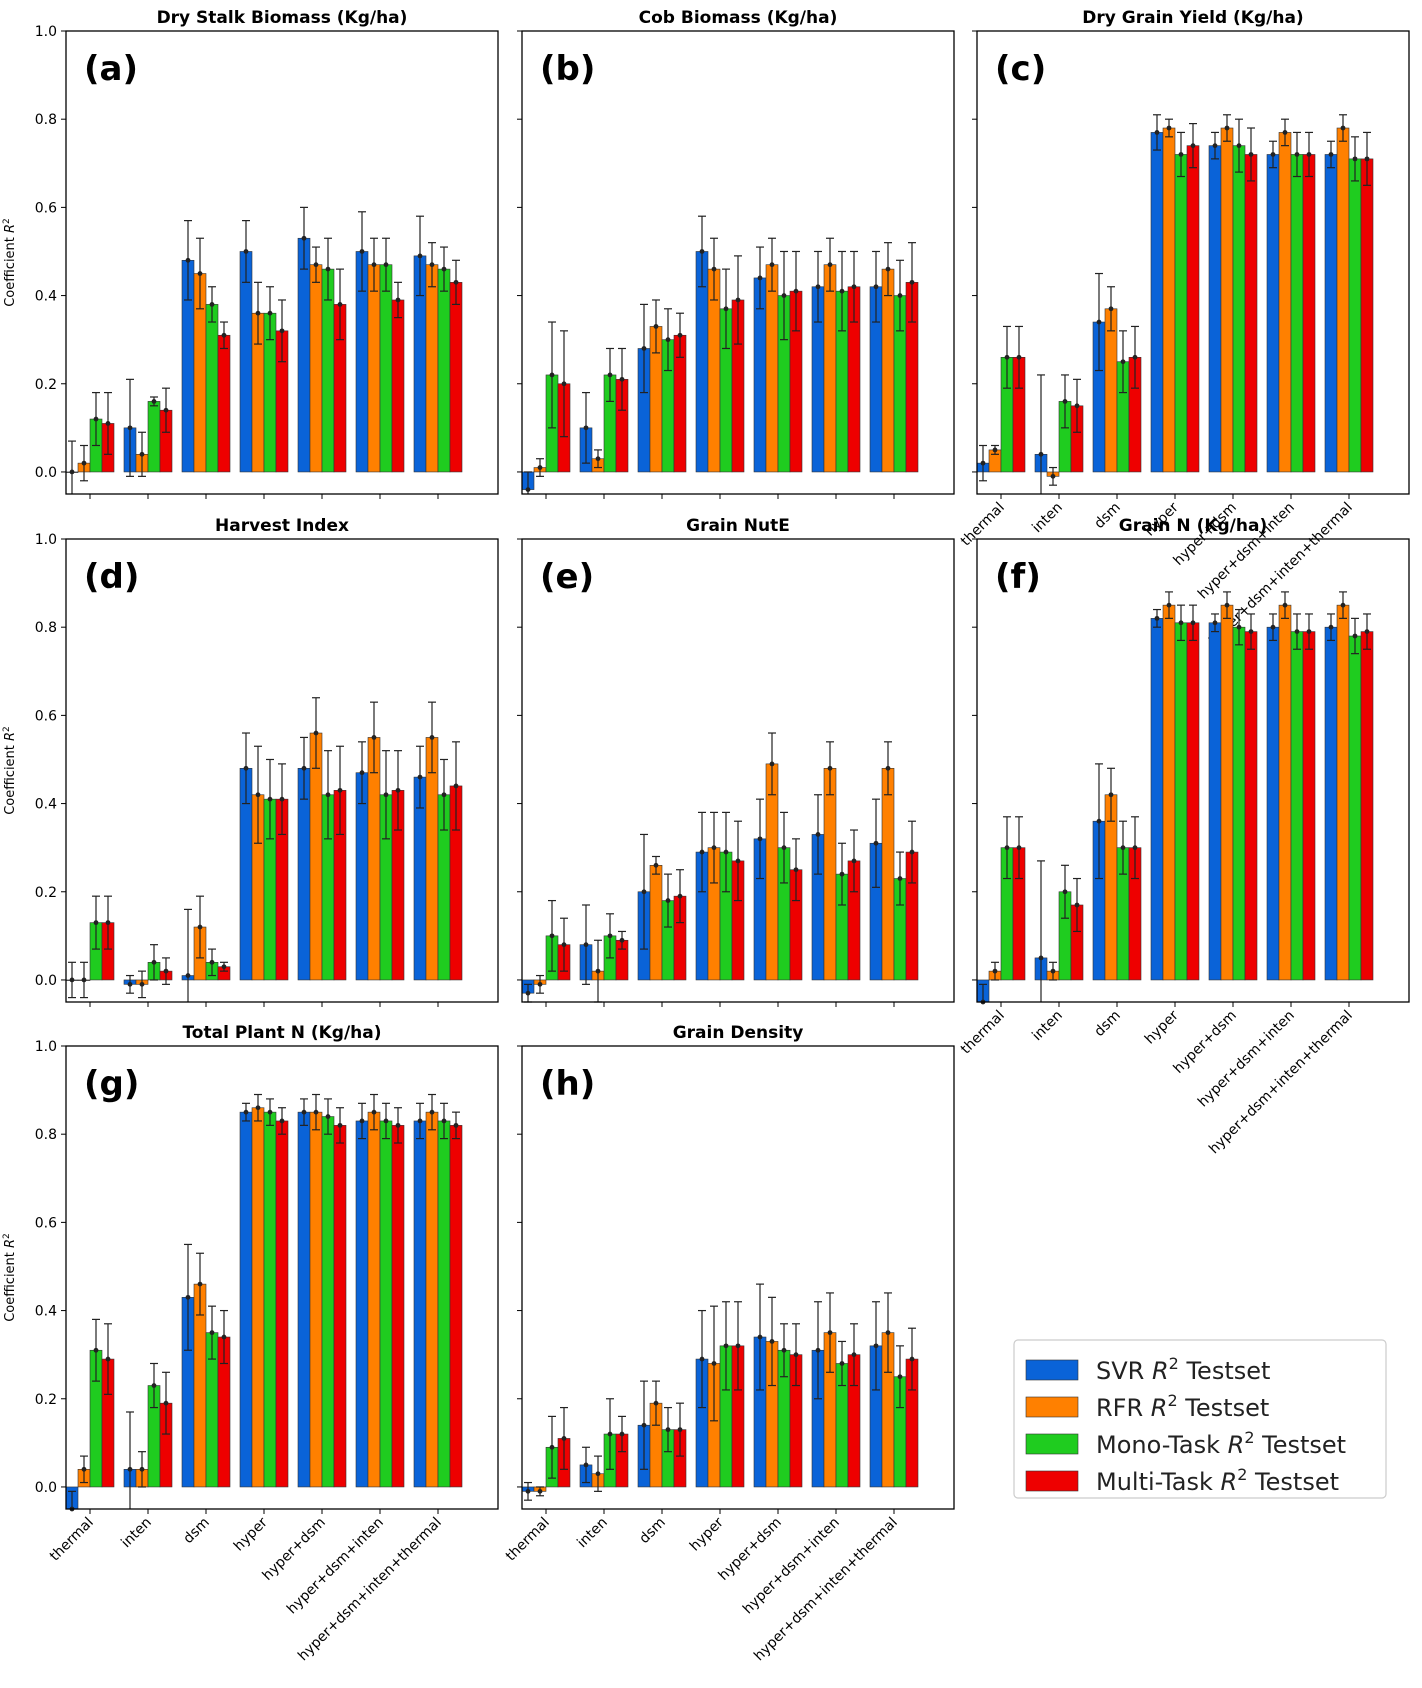 The image size is (1422, 1688). Describe the element at coordinates (328, 1302) in the screenshot. I see `bar-mono-task-hyper+dsm` at that location.